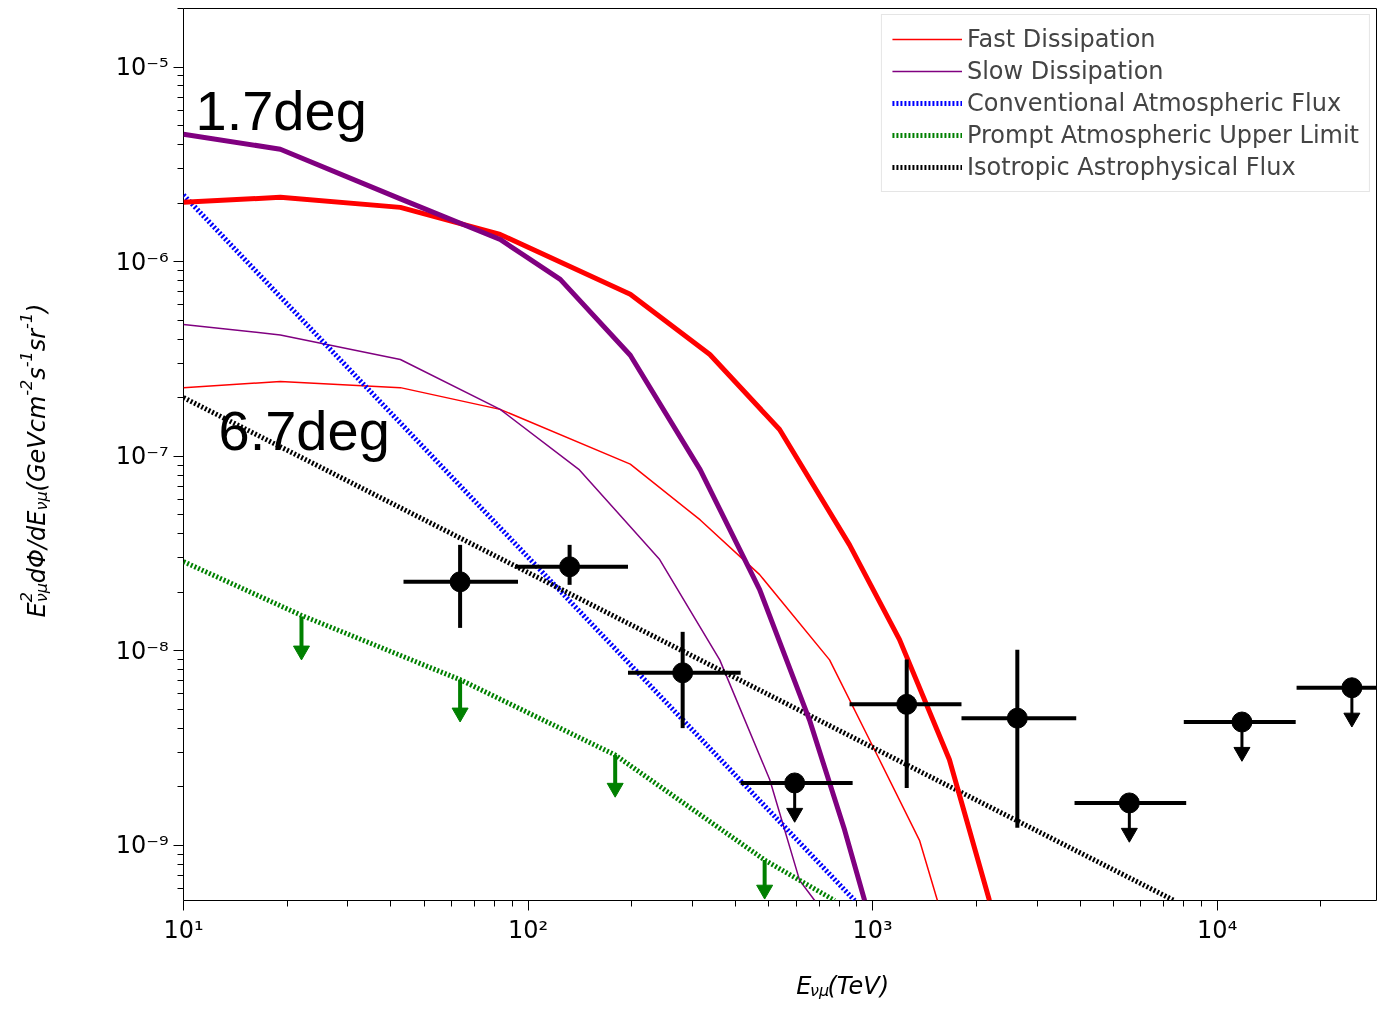 The image size is (1378, 1017). I want to click on legend-label: Prompt Atmospheric Upper Limit, so click(1162, 135).